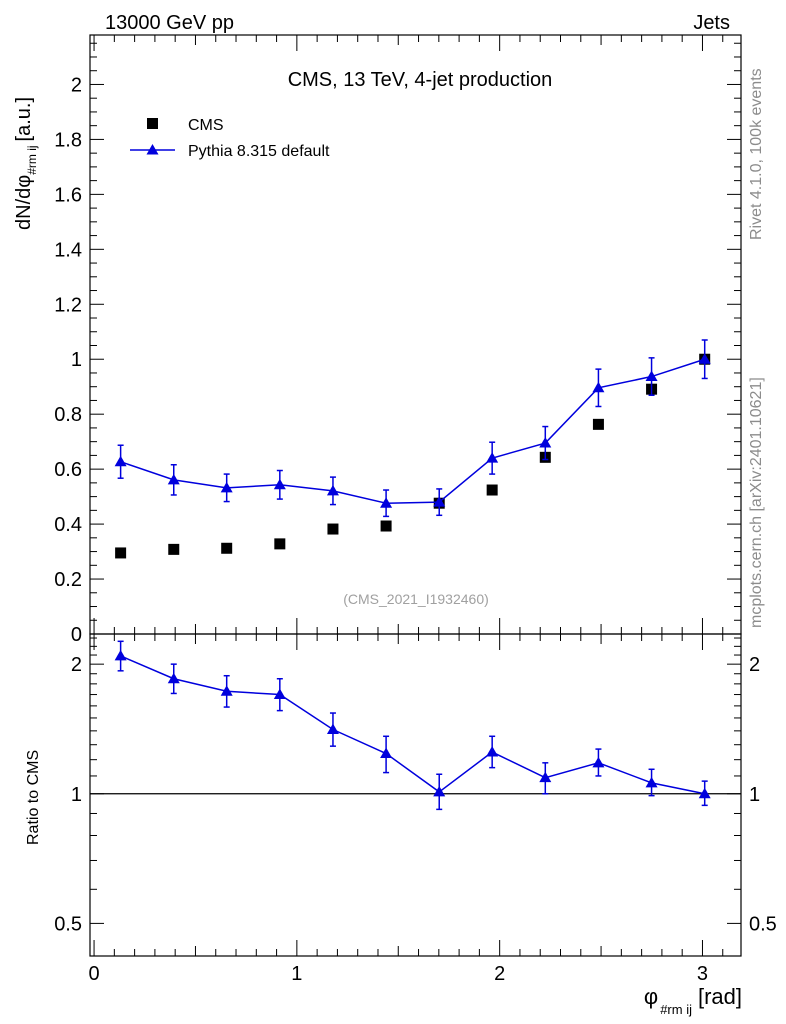 The height and width of the screenshot is (1024, 786). Describe the element at coordinates (68, 195) in the screenshot. I see `main-y-tick-label: 1.6` at that location.